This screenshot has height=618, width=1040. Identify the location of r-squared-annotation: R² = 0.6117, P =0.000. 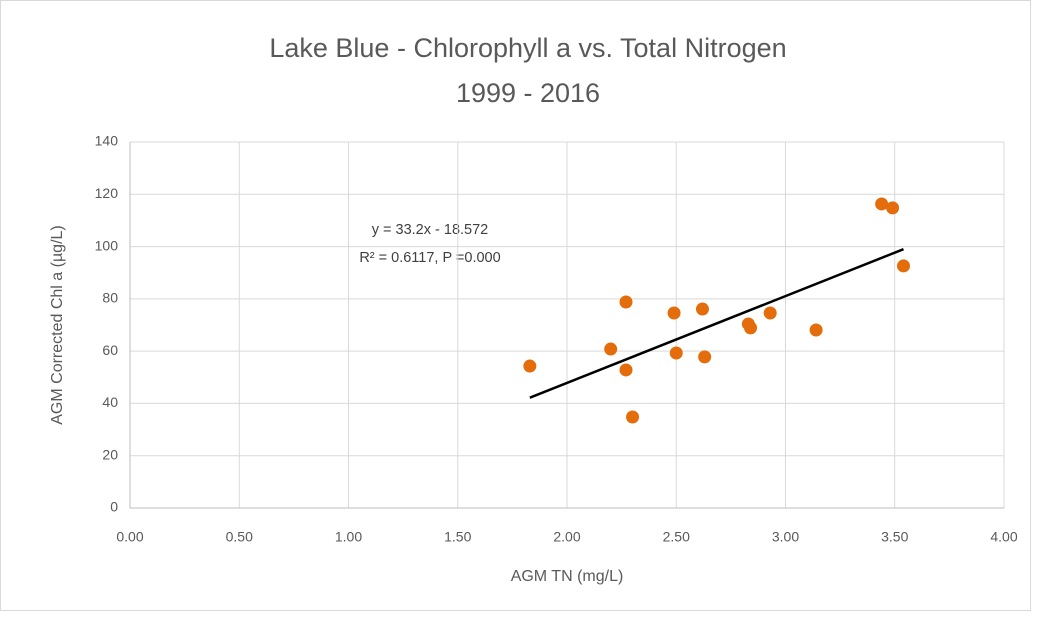
(429, 258).